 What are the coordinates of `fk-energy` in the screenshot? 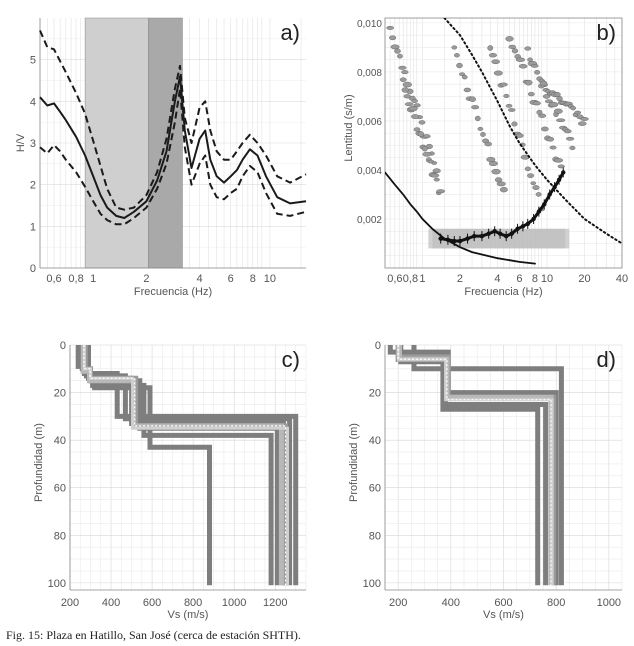 It's located at (503, 141).